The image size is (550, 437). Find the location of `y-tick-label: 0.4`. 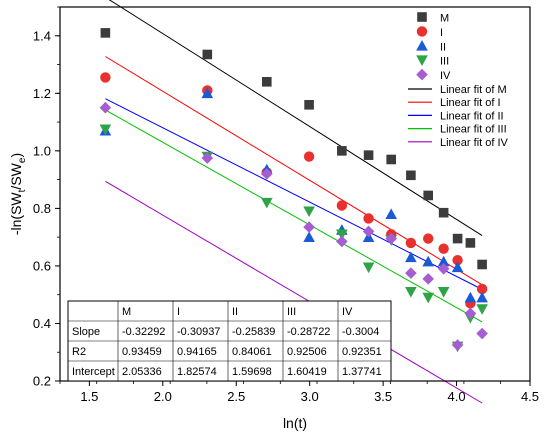

y-tick-label: 0.4 is located at coordinates (42, 323).